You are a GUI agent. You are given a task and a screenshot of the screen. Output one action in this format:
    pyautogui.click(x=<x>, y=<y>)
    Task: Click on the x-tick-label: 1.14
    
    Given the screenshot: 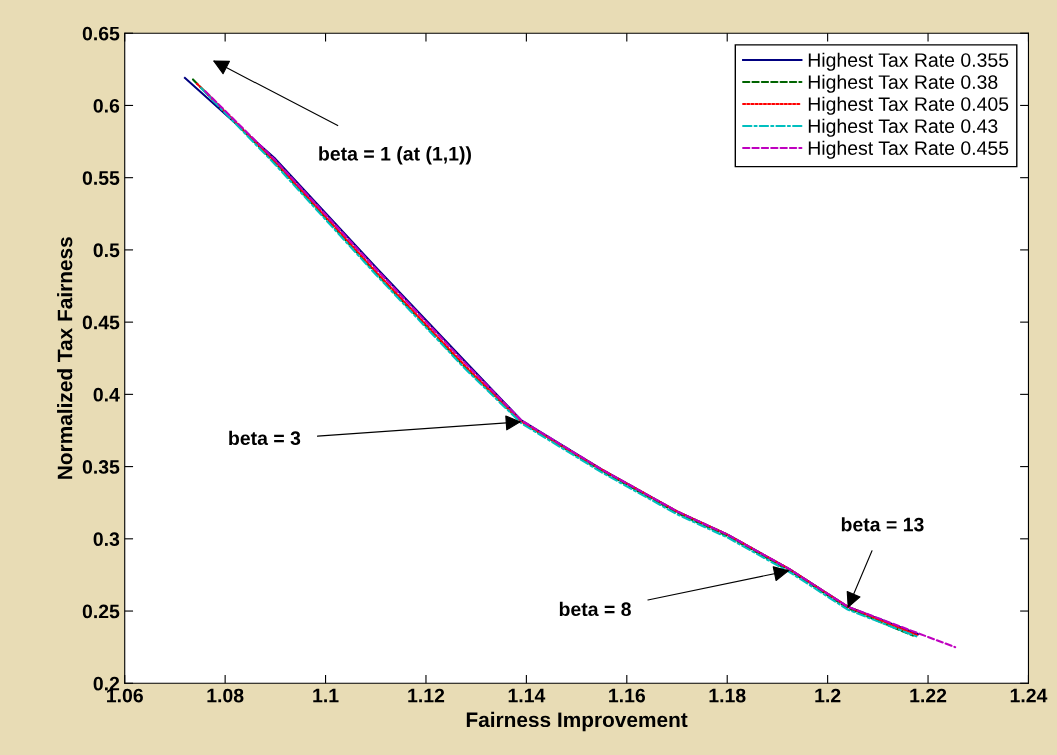 What is the action you would take?
    pyautogui.click(x=527, y=695)
    